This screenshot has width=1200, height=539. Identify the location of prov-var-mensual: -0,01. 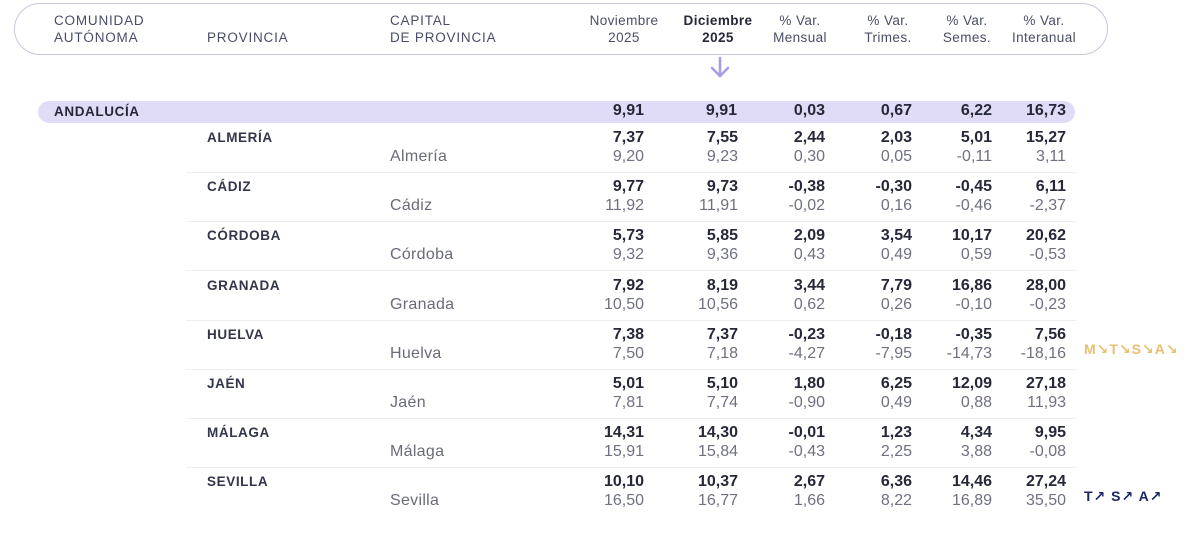
(806, 433).